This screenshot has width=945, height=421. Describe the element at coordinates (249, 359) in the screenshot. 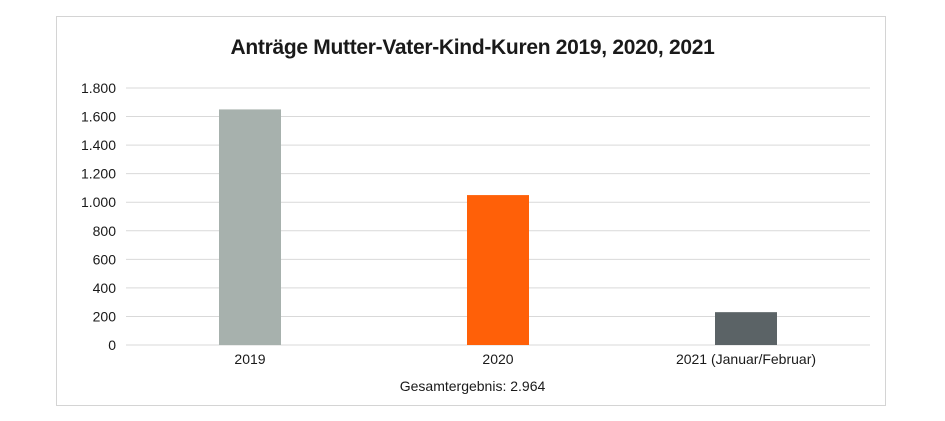

I see `x-tick-label: 2019` at that location.